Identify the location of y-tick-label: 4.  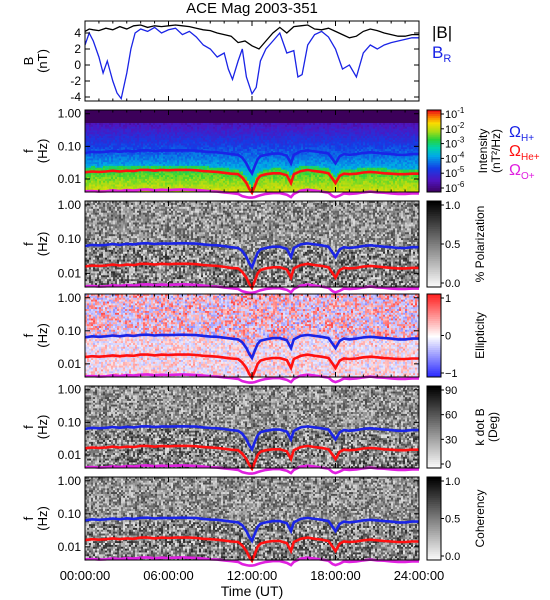
(77, 33).